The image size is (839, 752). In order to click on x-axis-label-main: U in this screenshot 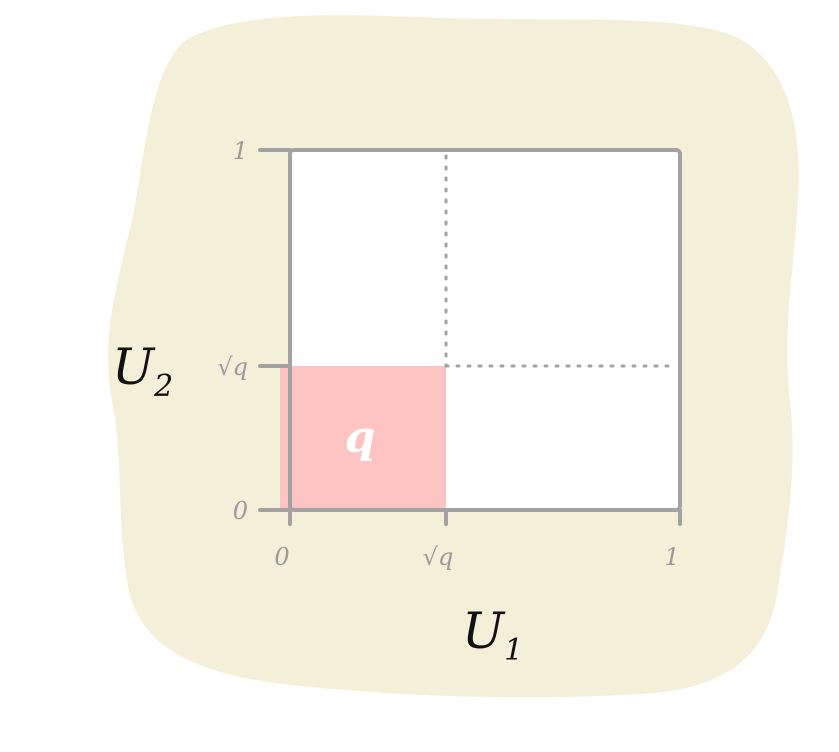, I will do `click(484, 631)`.